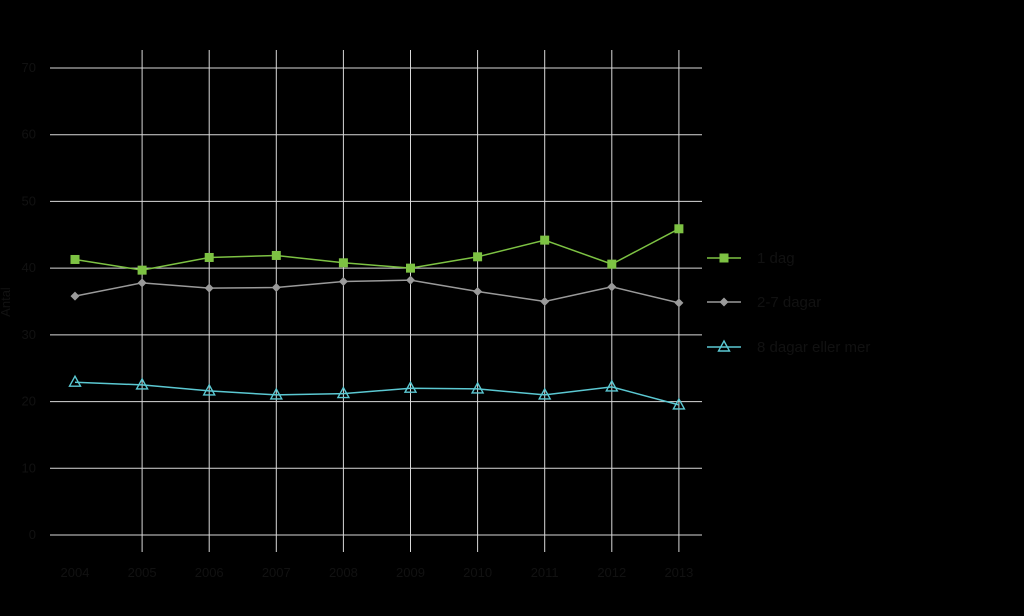  What do you see at coordinates (611, 572) in the screenshot?
I see `x-tick-label: 2012` at bounding box center [611, 572].